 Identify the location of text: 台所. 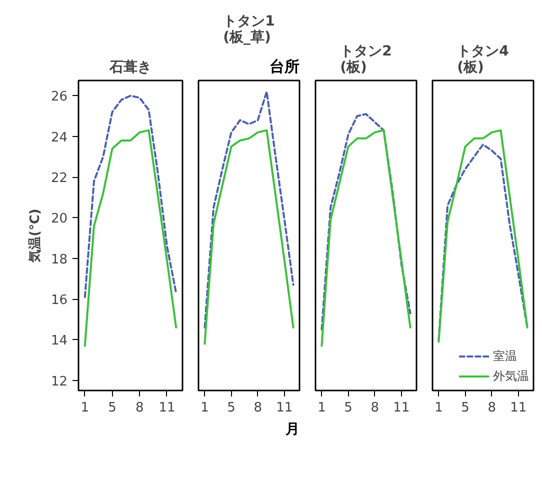
(285, 67).